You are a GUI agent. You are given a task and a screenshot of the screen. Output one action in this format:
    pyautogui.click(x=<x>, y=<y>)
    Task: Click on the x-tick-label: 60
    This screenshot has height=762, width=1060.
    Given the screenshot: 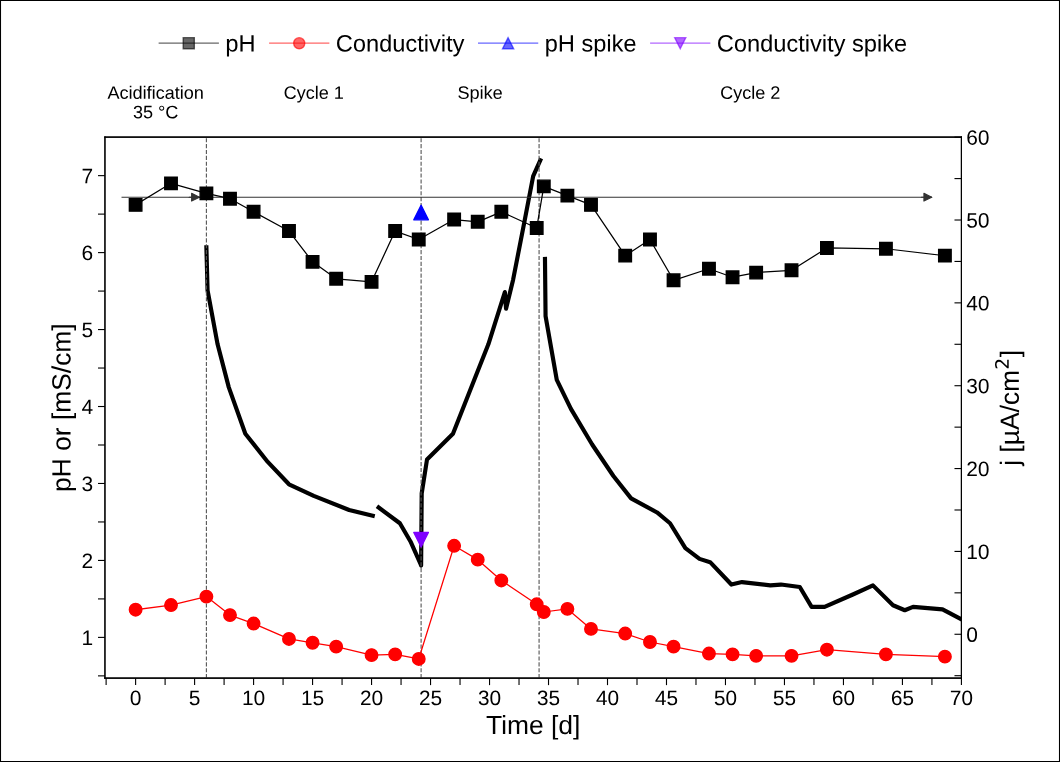 What is the action you would take?
    pyautogui.click(x=843, y=698)
    